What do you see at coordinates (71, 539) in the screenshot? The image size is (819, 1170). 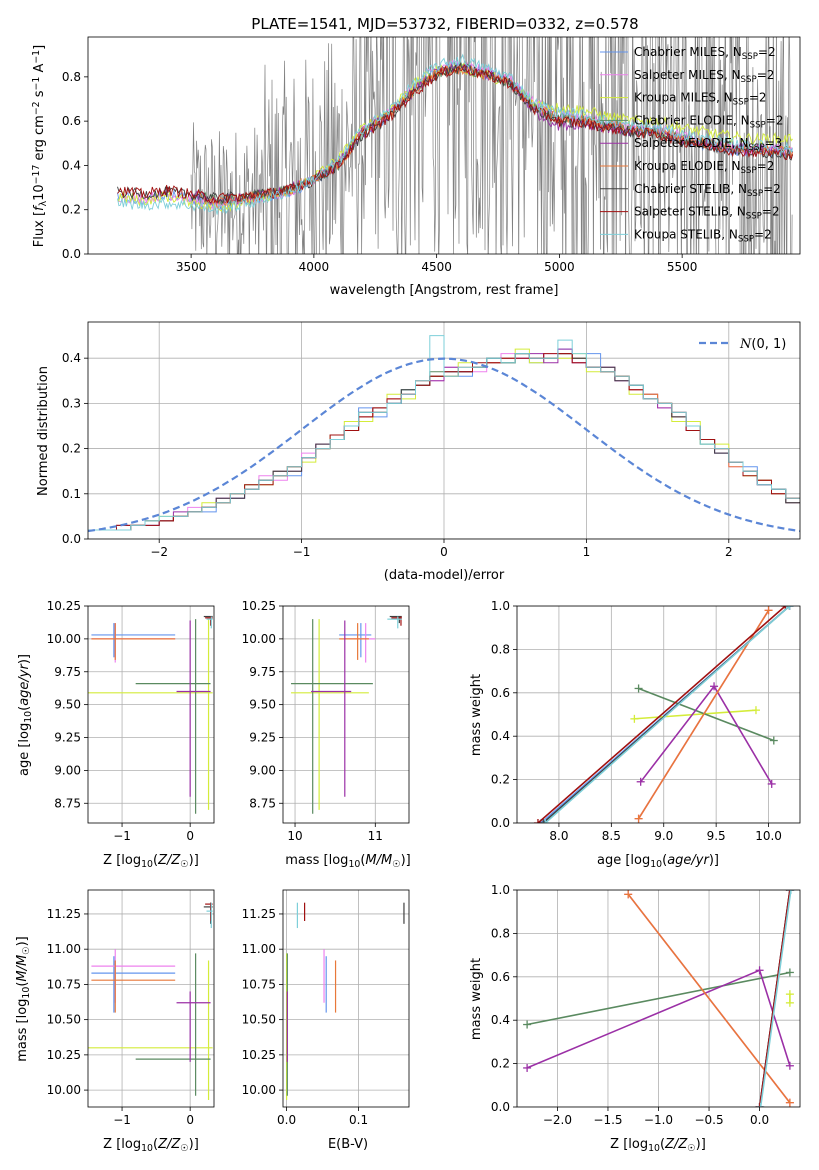 I see `y-tick-label: 0.0` at bounding box center [71, 539].